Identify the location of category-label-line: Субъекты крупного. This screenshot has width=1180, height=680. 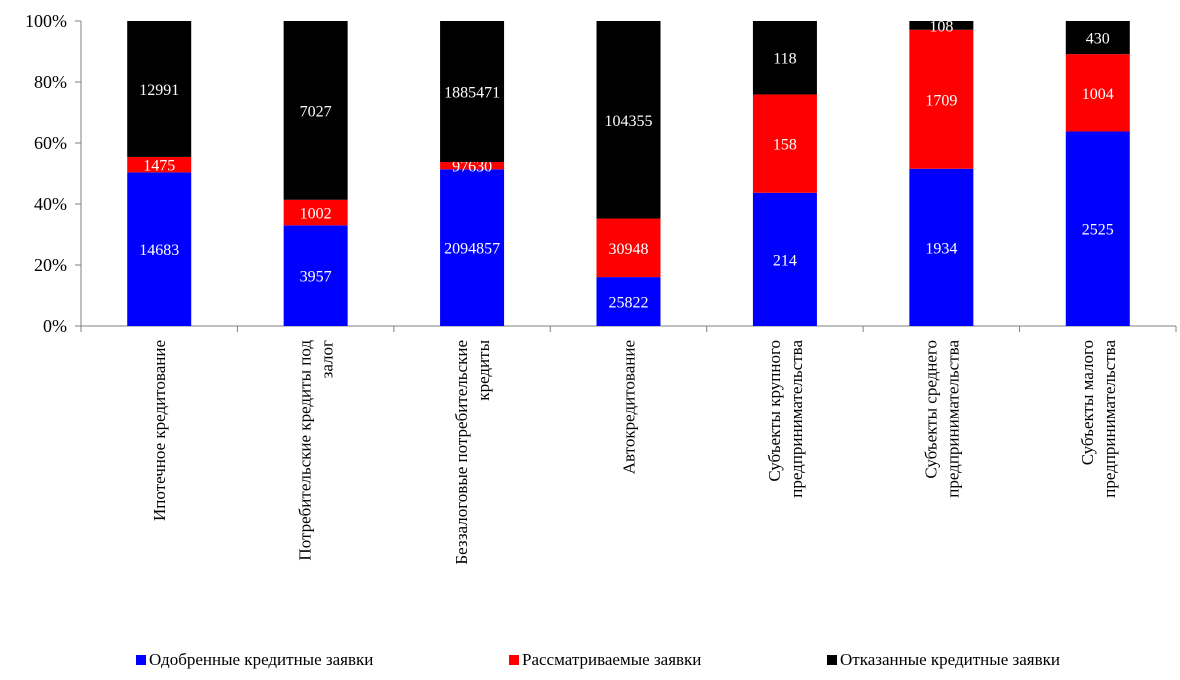
(774, 411).